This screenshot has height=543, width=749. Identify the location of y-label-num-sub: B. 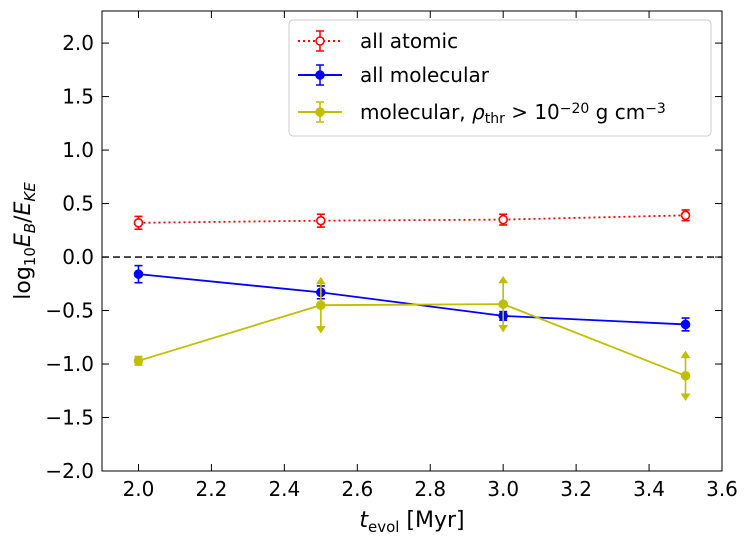
(30, 228).